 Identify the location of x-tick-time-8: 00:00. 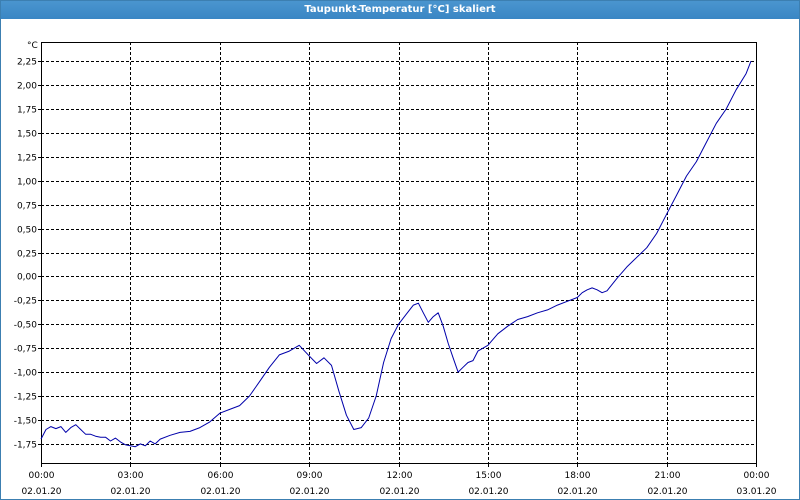
(757, 476).